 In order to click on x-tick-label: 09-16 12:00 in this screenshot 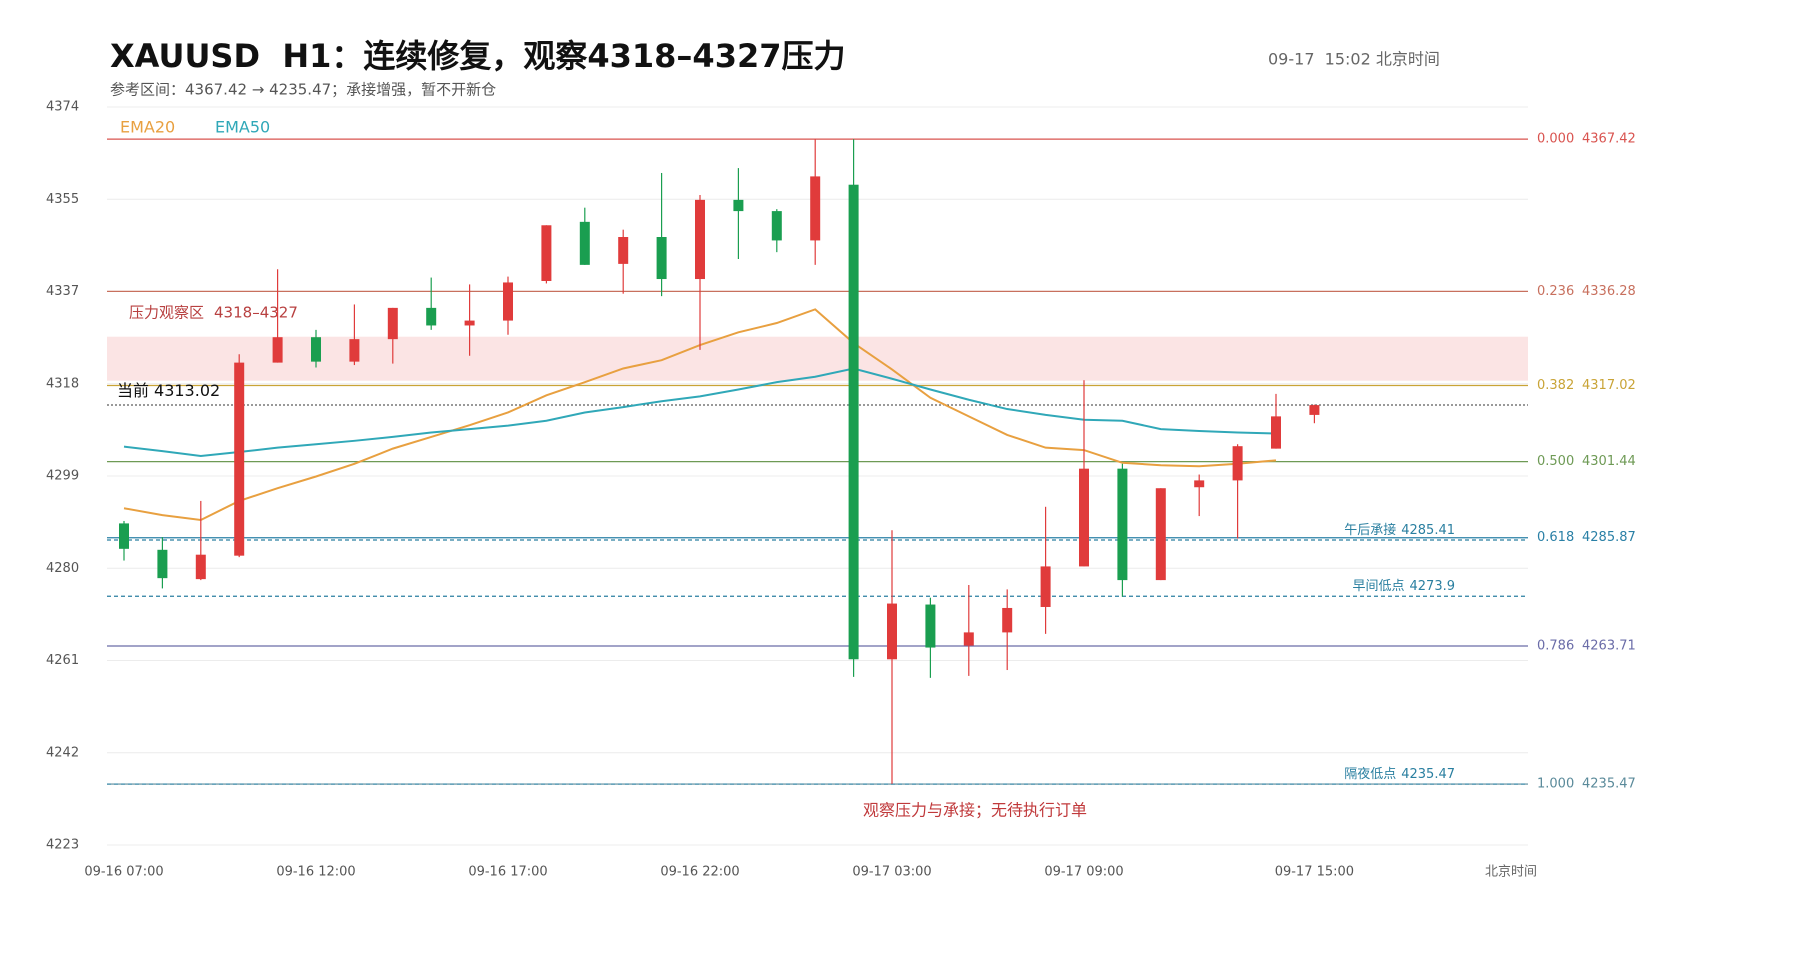, I will do `click(315, 872)`.